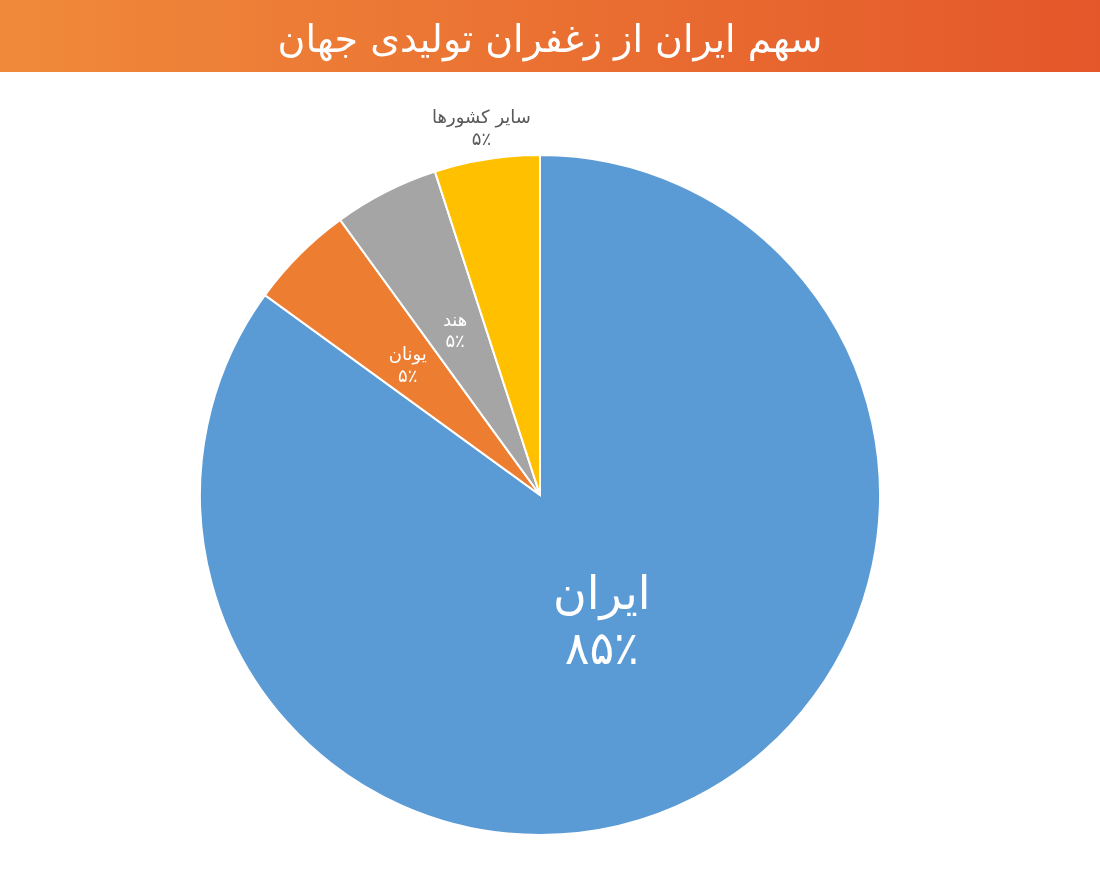 This screenshot has width=1100, height=870. Describe the element at coordinates (481, 116) in the screenshot. I see `slice-label: سایر کشورها` at that location.